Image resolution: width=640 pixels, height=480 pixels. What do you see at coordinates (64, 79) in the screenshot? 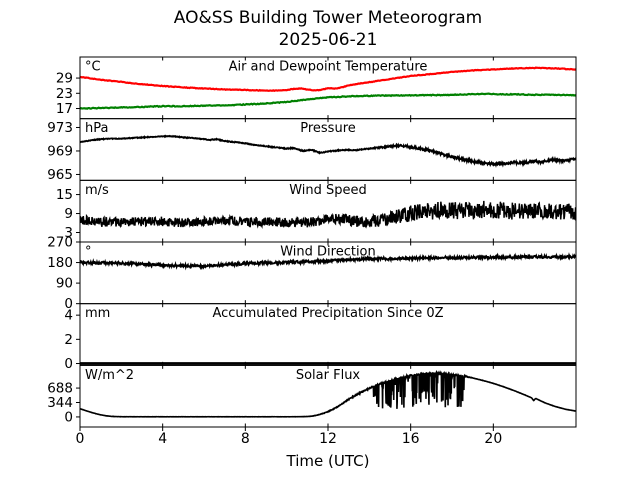
I see `y-tick-label: 29` at bounding box center [64, 79].